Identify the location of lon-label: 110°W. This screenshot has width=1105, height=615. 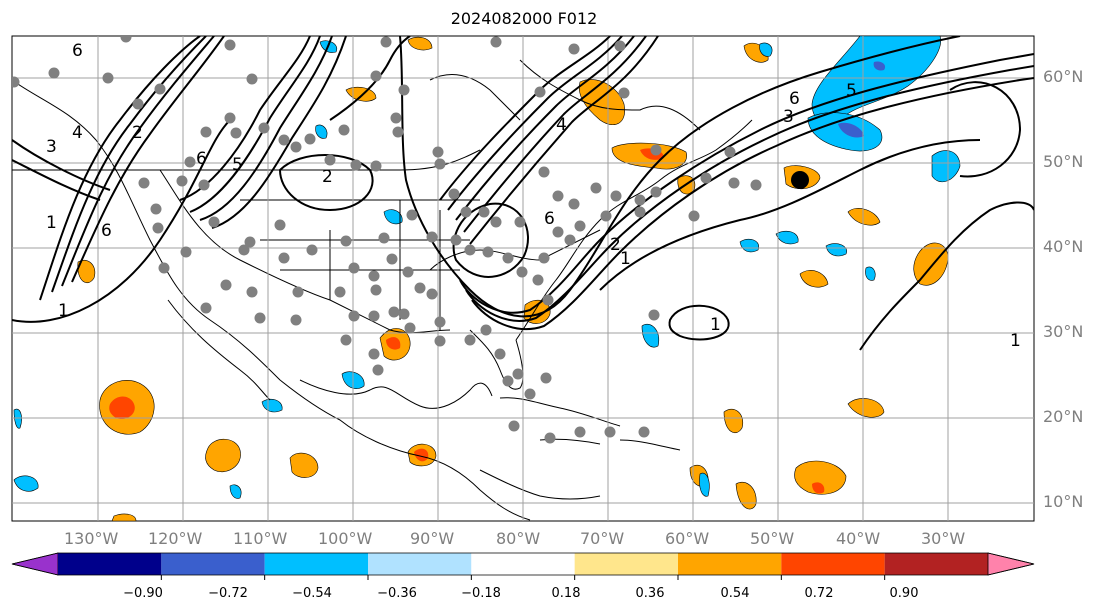
(260, 538).